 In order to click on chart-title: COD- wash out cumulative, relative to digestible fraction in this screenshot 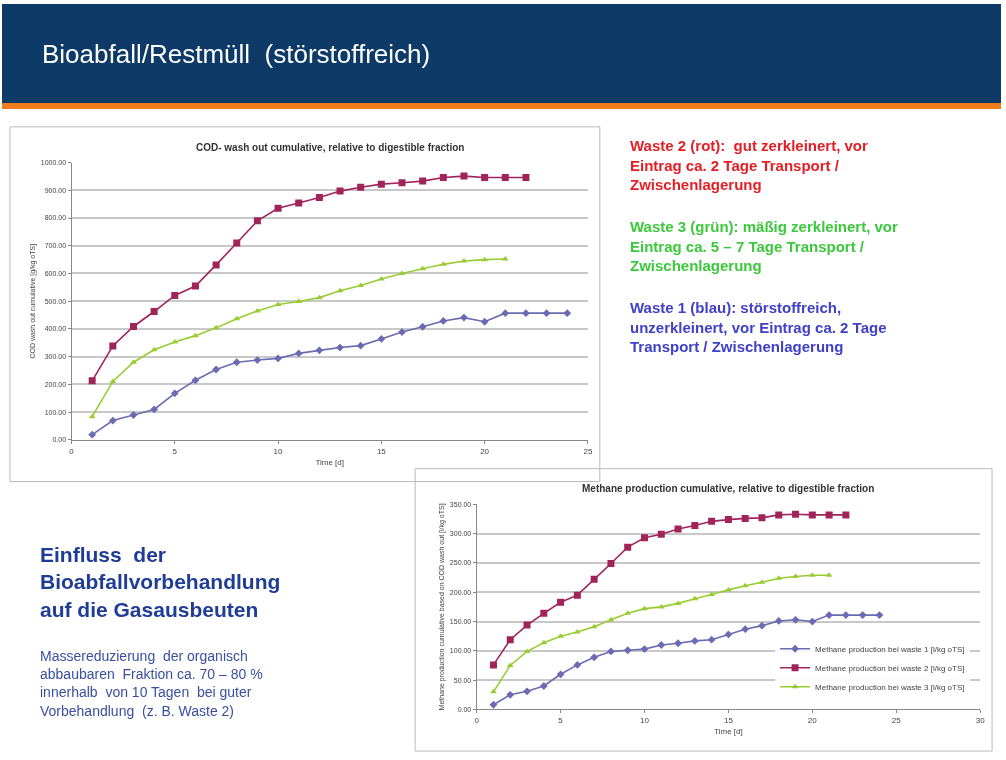, I will do `click(330, 147)`.